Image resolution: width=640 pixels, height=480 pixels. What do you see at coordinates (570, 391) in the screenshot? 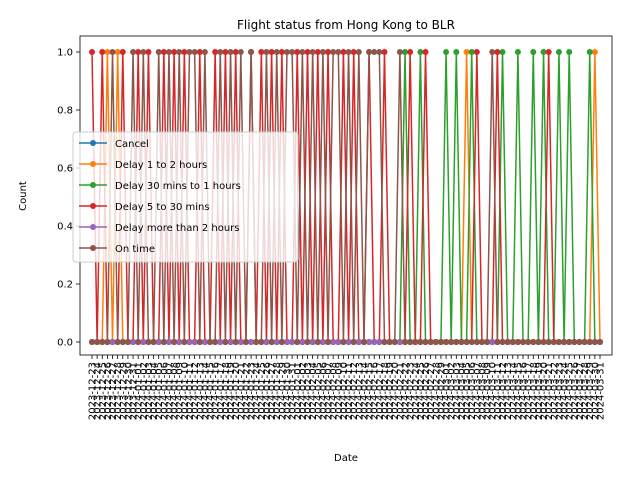
I see `x-tick-label: 2024-03-25` at bounding box center [570, 391].